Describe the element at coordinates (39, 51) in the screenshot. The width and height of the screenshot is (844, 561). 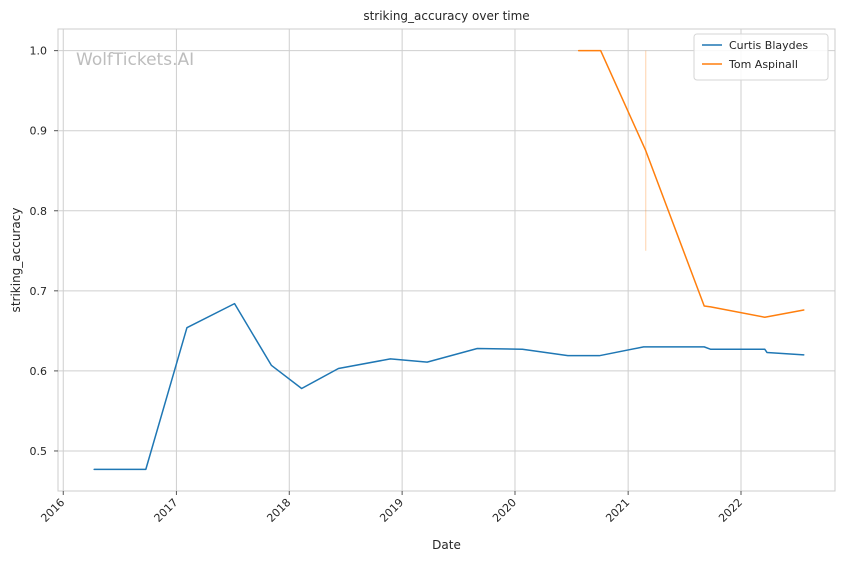
I see `y-tick-label: 1.0` at that location.